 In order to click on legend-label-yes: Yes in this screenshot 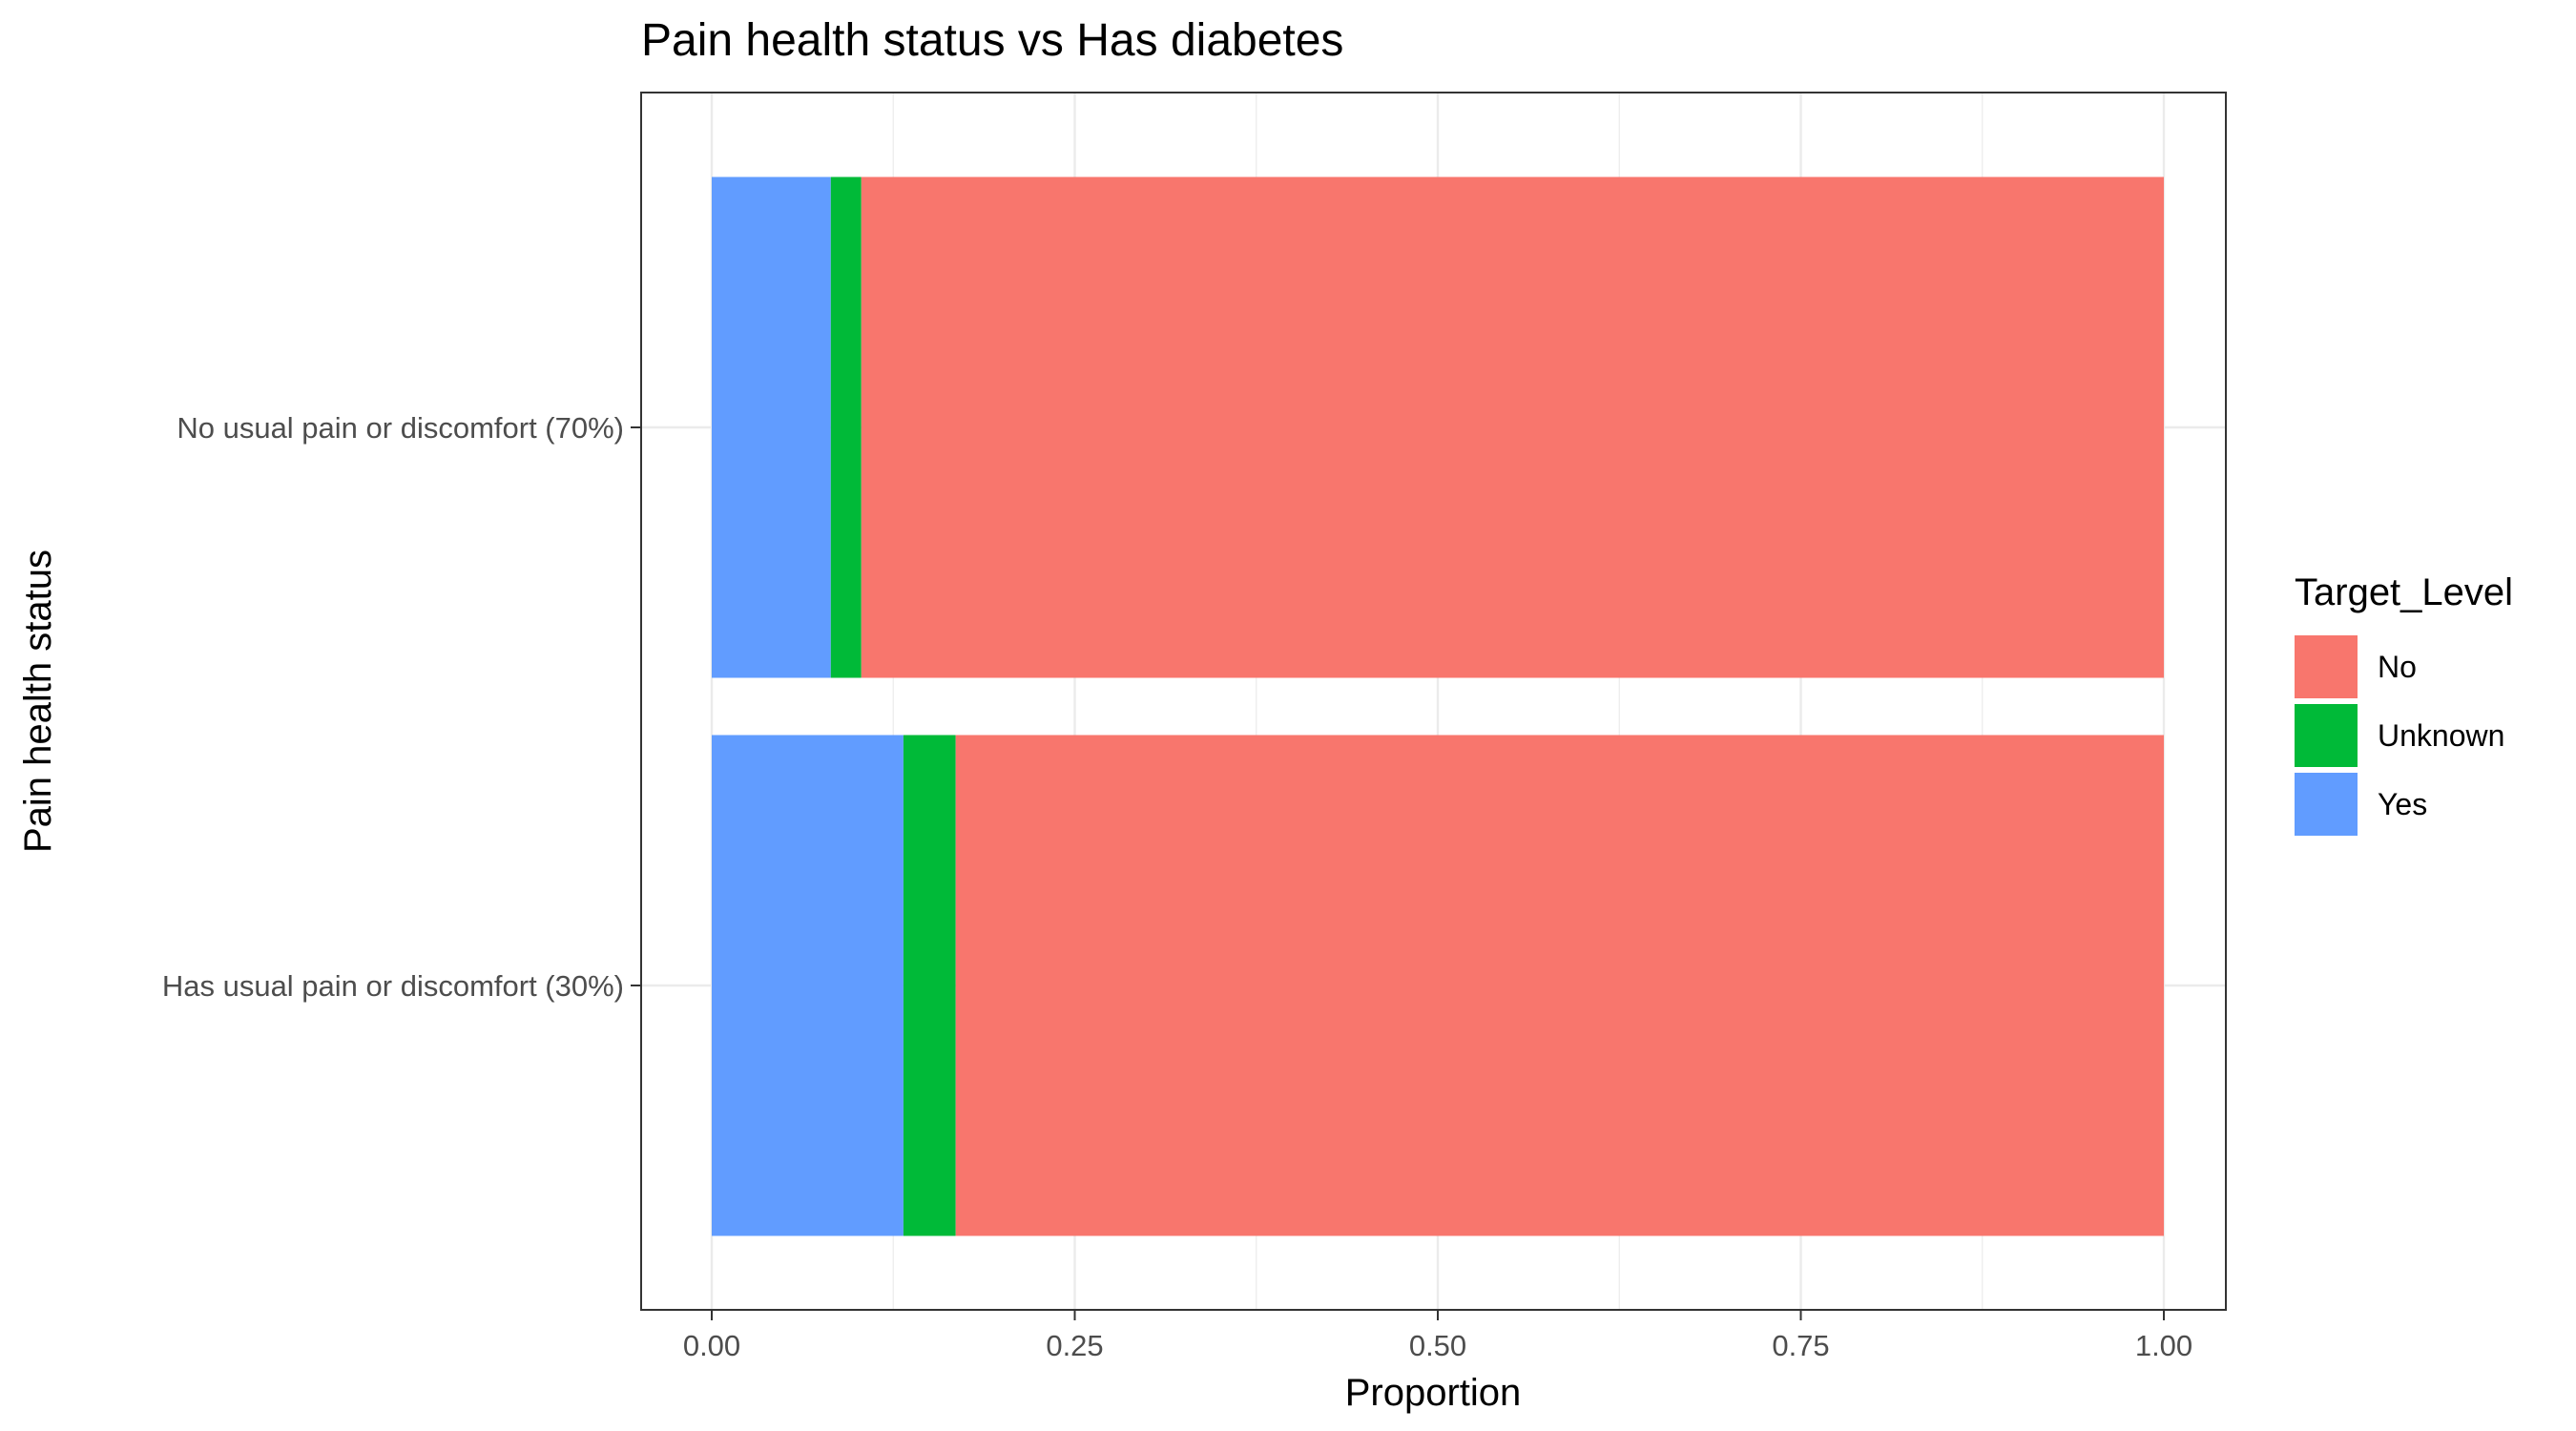, I will do `click(2402, 804)`.